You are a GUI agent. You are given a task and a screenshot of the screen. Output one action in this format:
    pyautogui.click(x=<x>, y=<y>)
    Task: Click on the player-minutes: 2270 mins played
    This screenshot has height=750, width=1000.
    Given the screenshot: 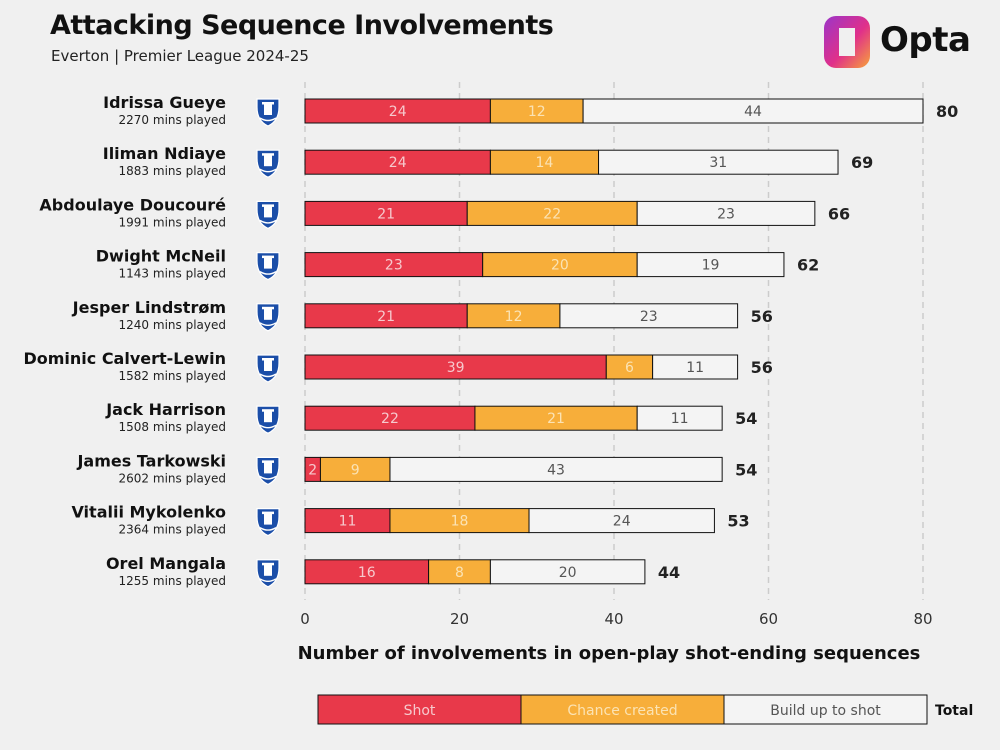 What is the action you would take?
    pyautogui.click(x=172, y=120)
    